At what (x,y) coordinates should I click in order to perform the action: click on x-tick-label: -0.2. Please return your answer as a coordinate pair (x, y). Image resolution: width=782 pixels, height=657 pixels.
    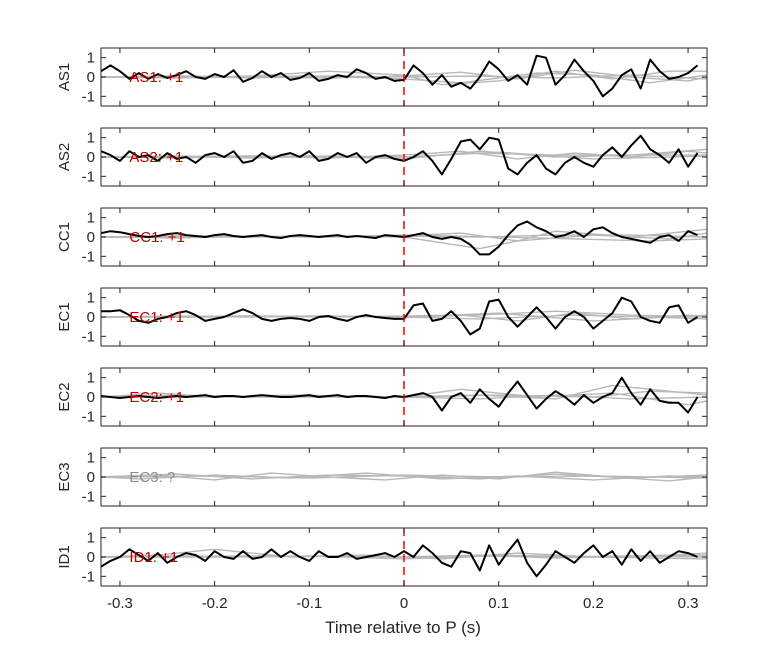
    Looking at the image, I should click on (215, 603).